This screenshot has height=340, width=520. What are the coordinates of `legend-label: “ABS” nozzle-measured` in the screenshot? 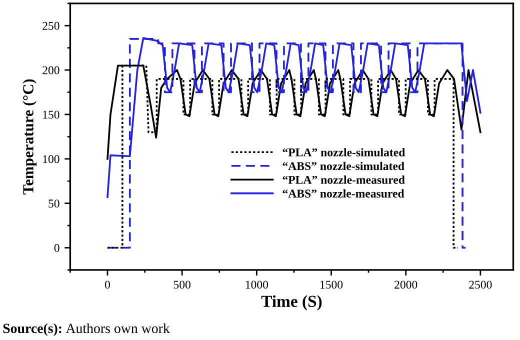 It's located at (343, 193).